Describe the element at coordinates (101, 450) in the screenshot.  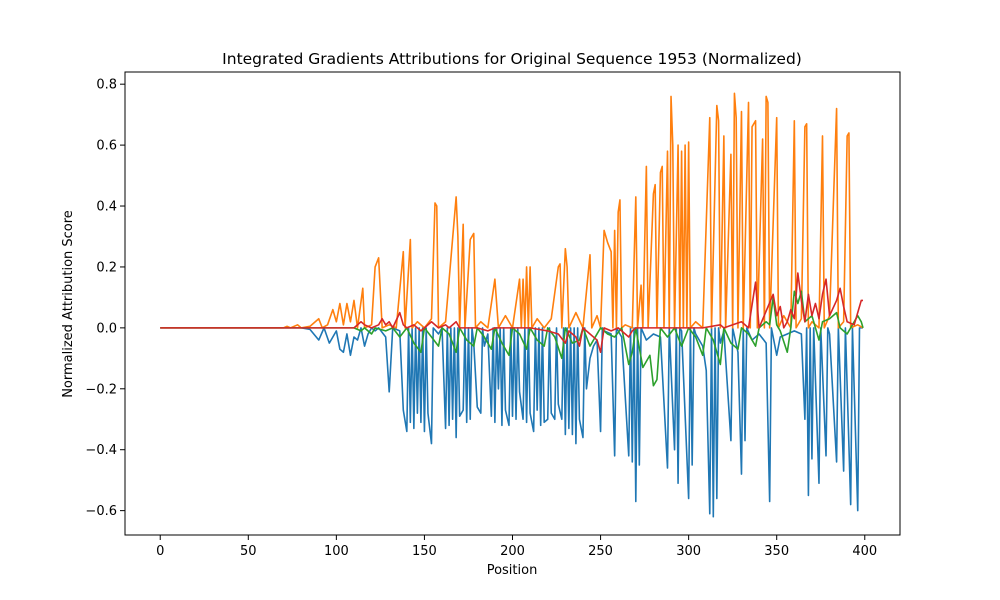
I see `y-tick-label: −0.4` at that location.